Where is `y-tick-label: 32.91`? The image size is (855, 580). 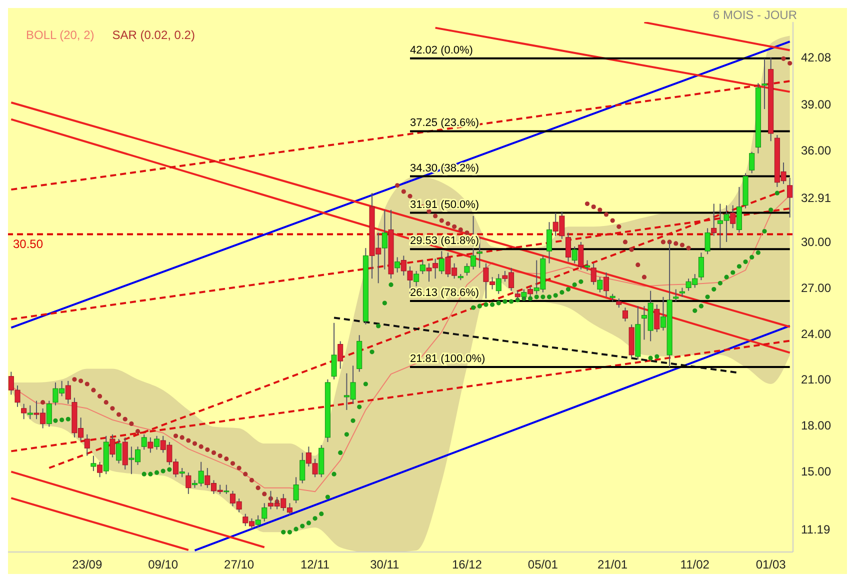 y-tick-label: 32.91 is located at coordinates (816, 197).